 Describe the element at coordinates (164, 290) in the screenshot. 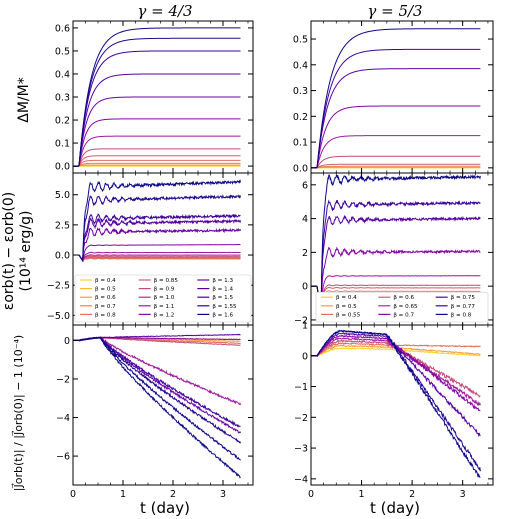

I see `legend-label: β = 0.9` at that location.